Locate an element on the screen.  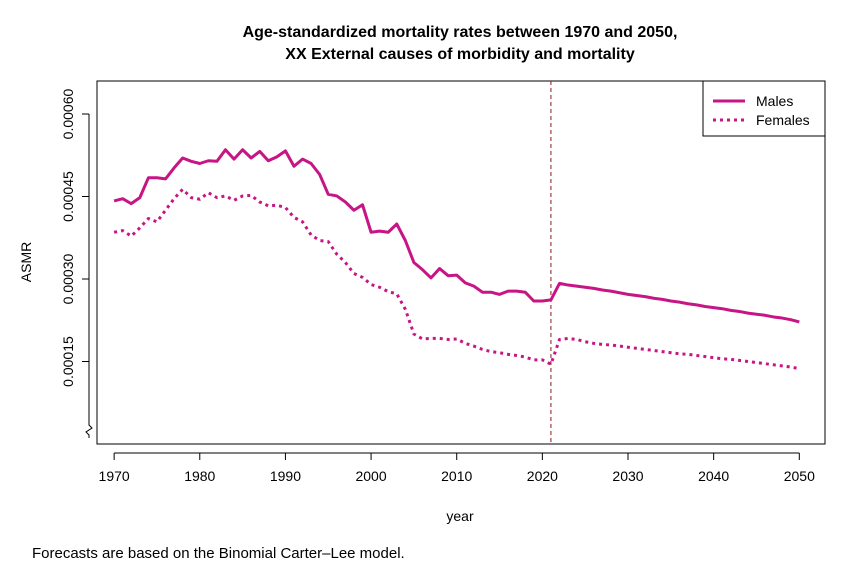
y-axis: 0.00015 0.00030 0.00045 0.00060 is located at coordinates (76, 263).